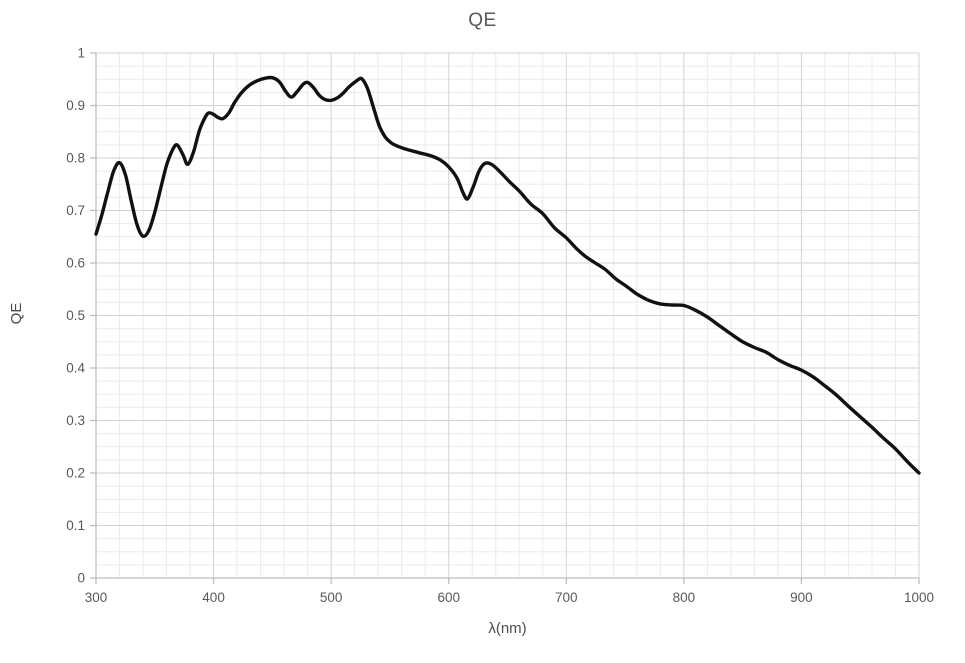 The height and width of the screenshot is (663, 965). What do you see at coordinates (81, 578) in the screenshot?
I see `y-tick-label: 0` at bounding box center [81, 578].